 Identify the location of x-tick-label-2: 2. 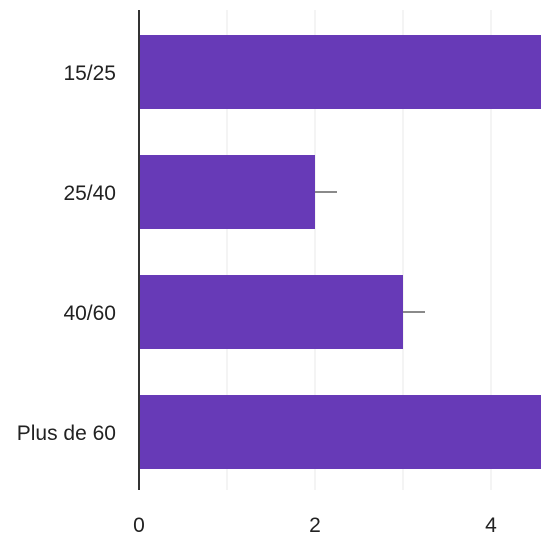
(315, 525).